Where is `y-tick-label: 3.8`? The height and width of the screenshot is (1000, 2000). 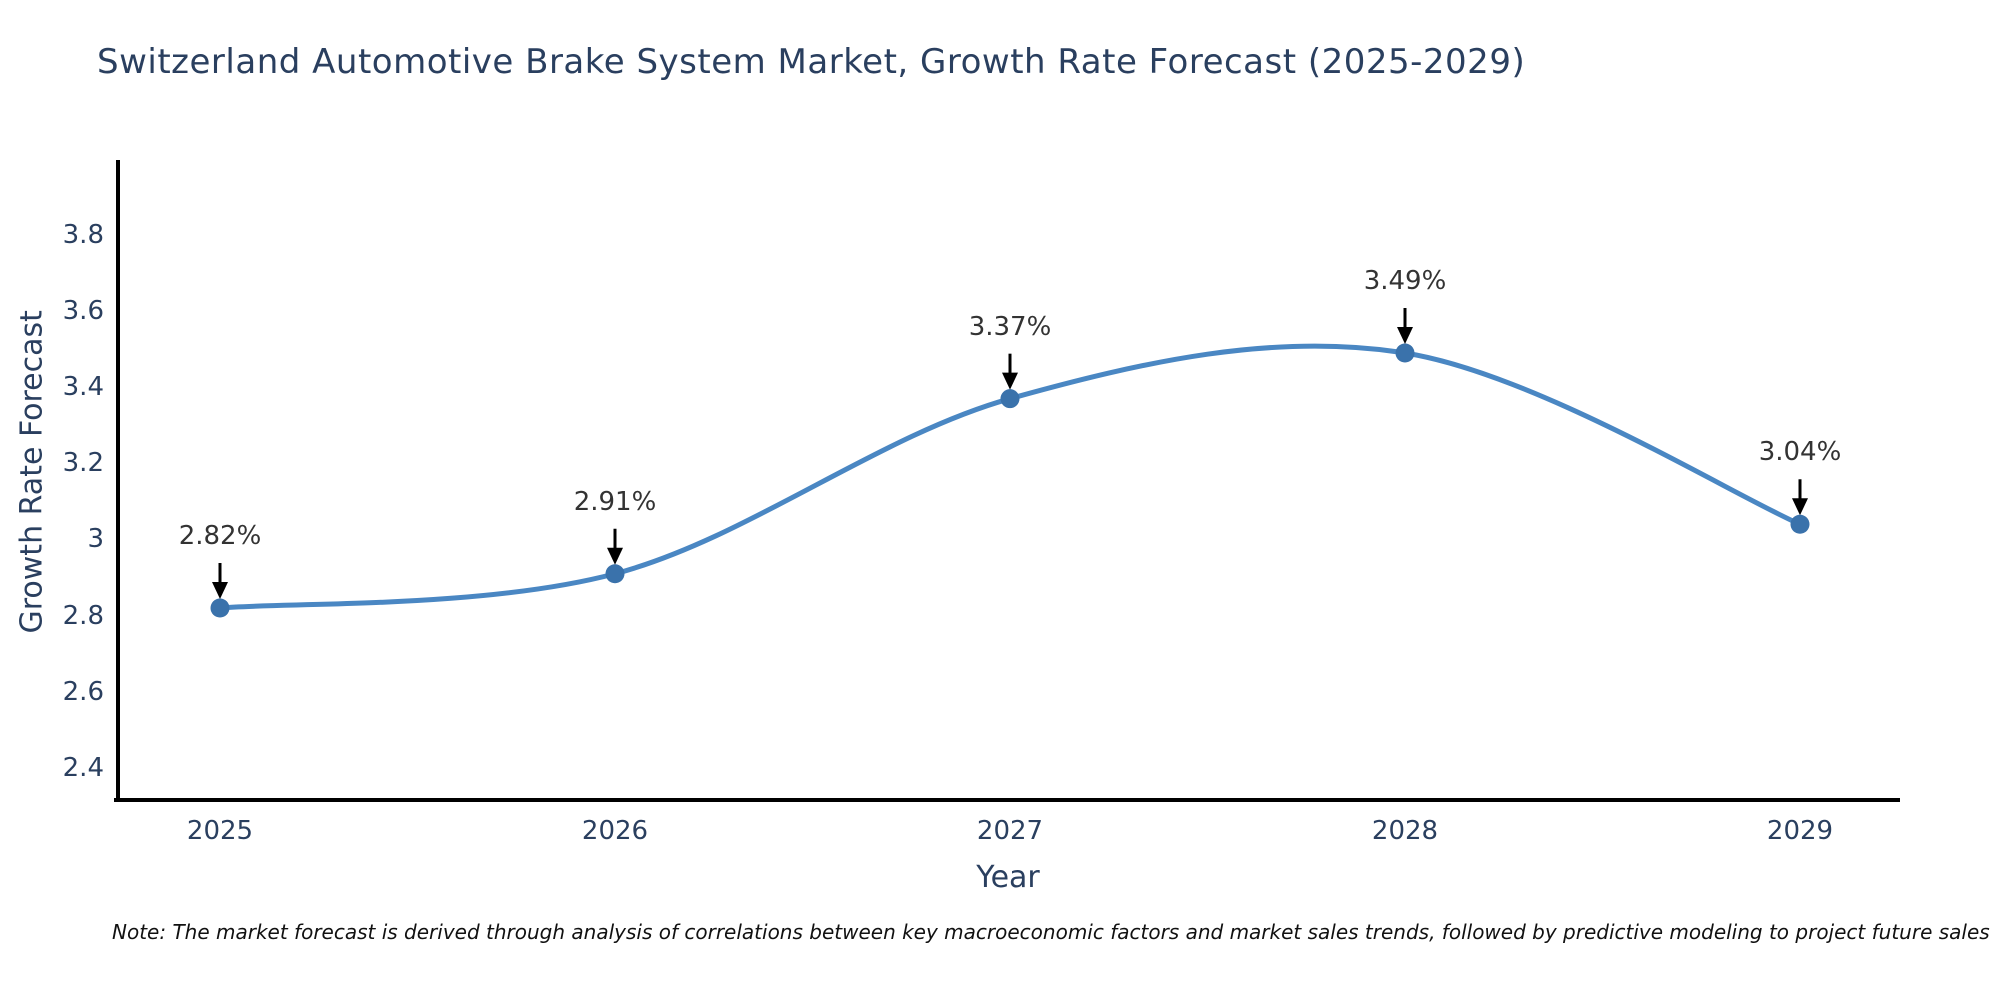 y-tick-label: 3.8 is located at coordinates (83, 235).